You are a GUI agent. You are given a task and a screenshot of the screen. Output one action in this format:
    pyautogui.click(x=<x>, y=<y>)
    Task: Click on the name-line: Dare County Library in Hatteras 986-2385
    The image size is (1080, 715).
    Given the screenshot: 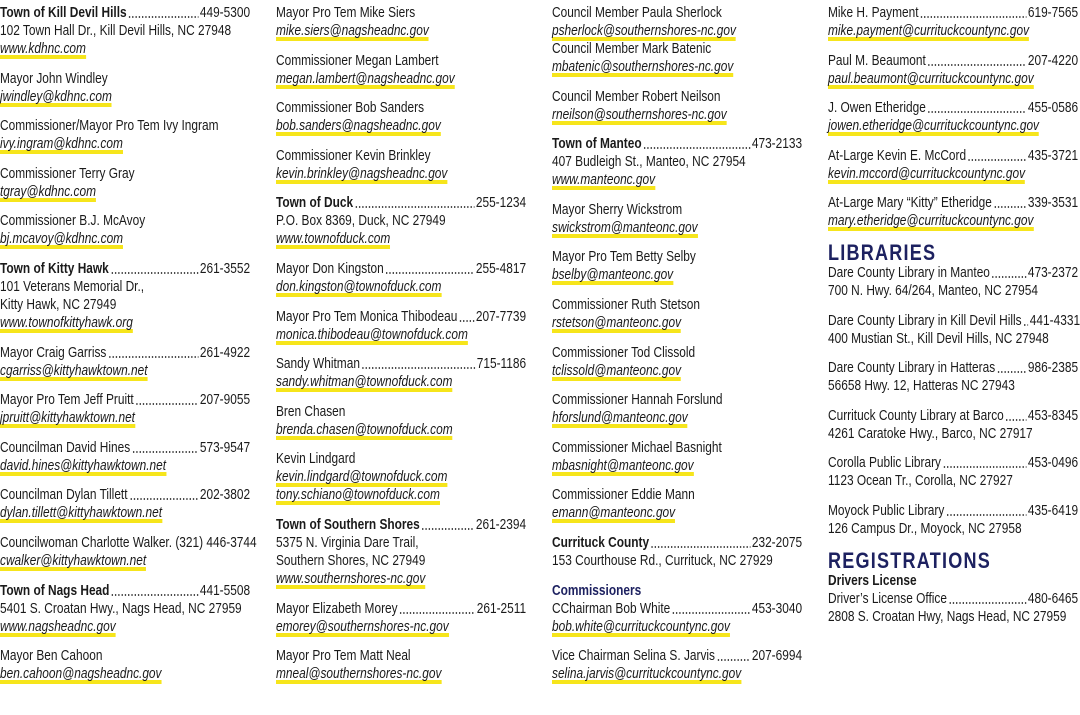 What is the action you would take?
    pyautogui.click(x=953, y=368)
    